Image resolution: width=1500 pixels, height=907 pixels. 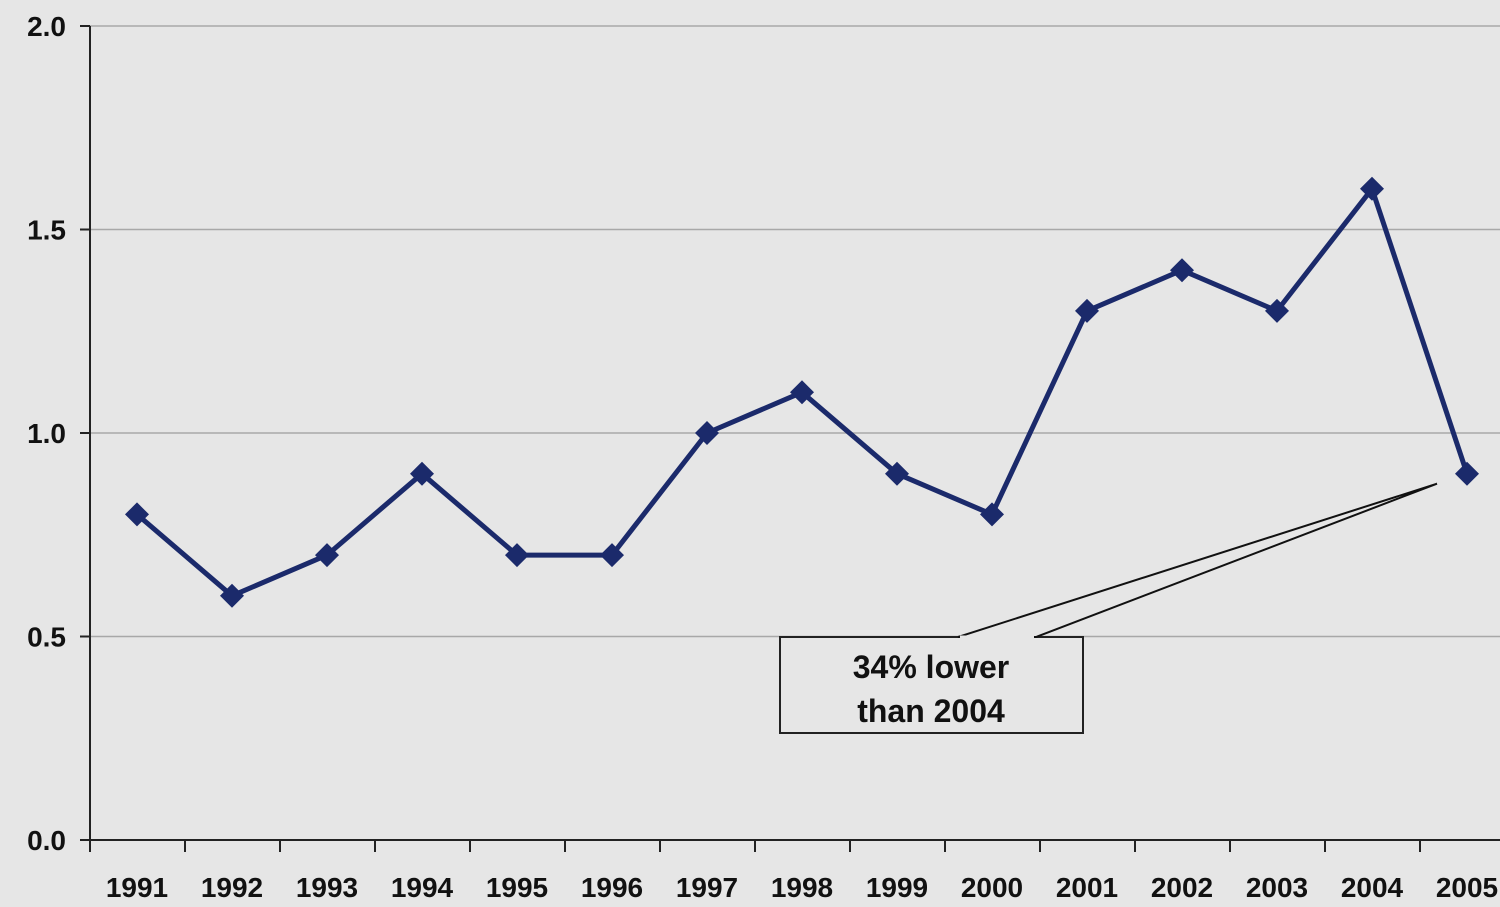 I want to click on x-tick-label: 1998, so click(x=802, y=887).